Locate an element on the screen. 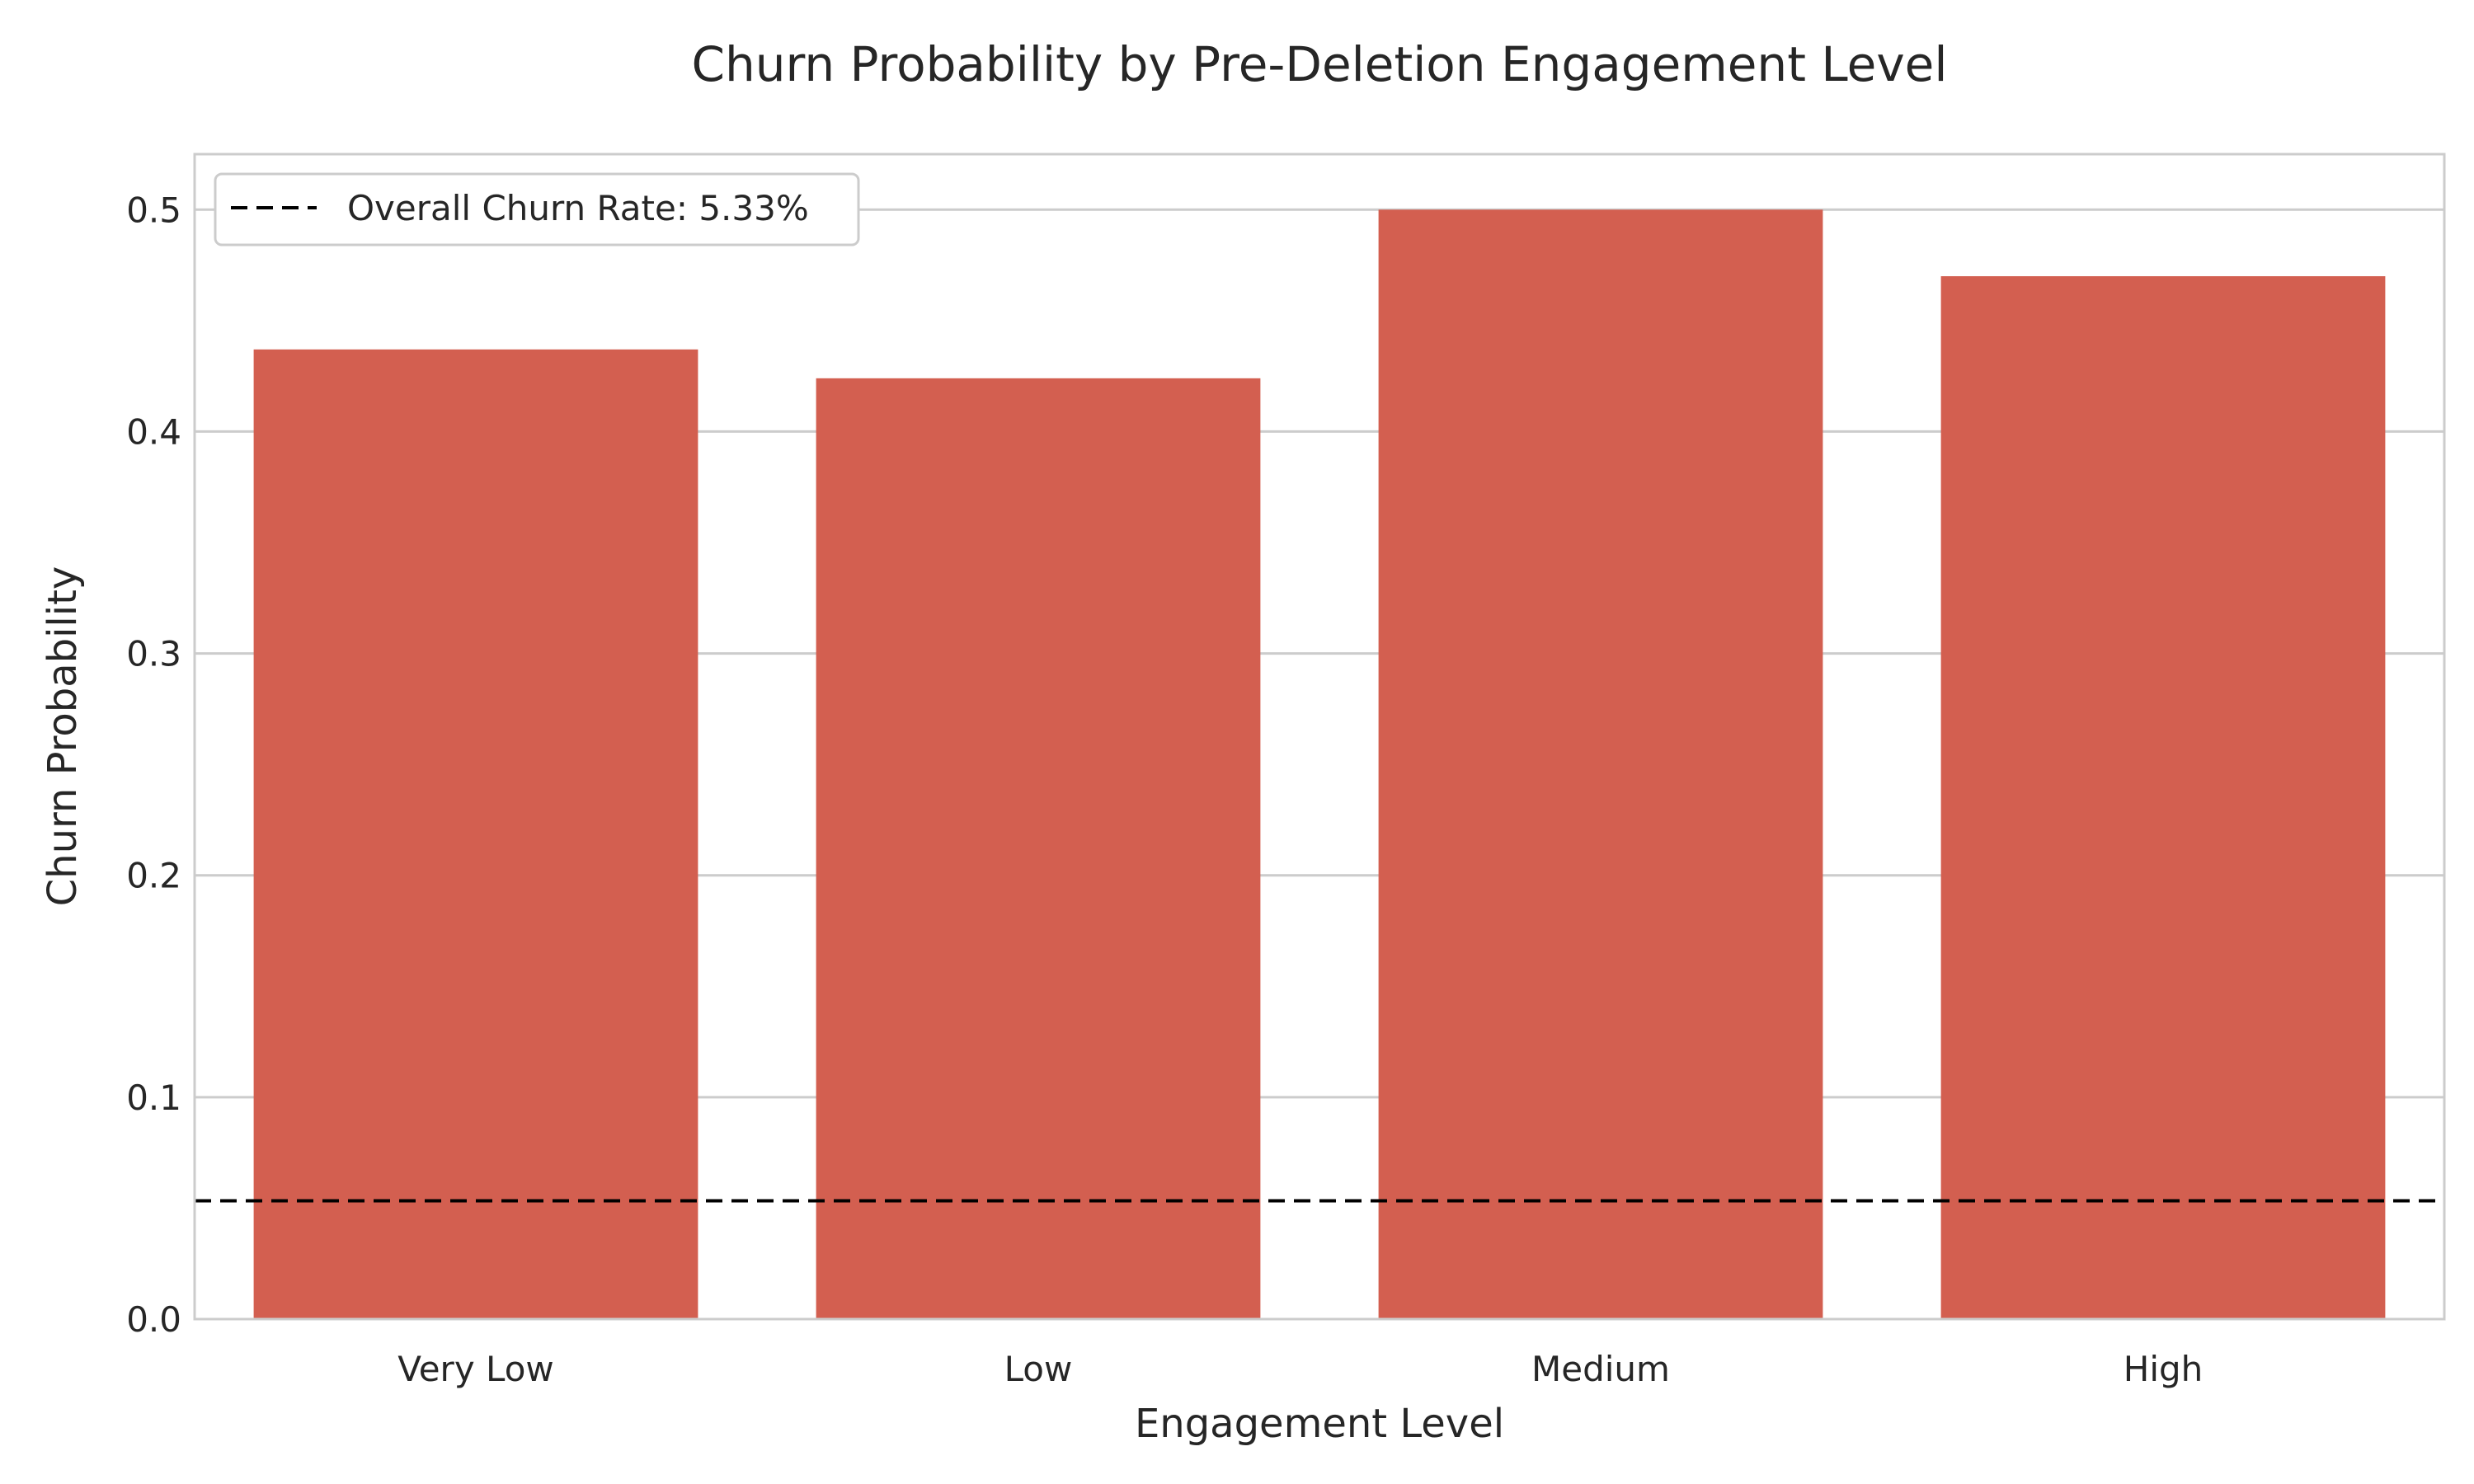  x-tick-label: Very Low is located at coordinates (475, 1369).